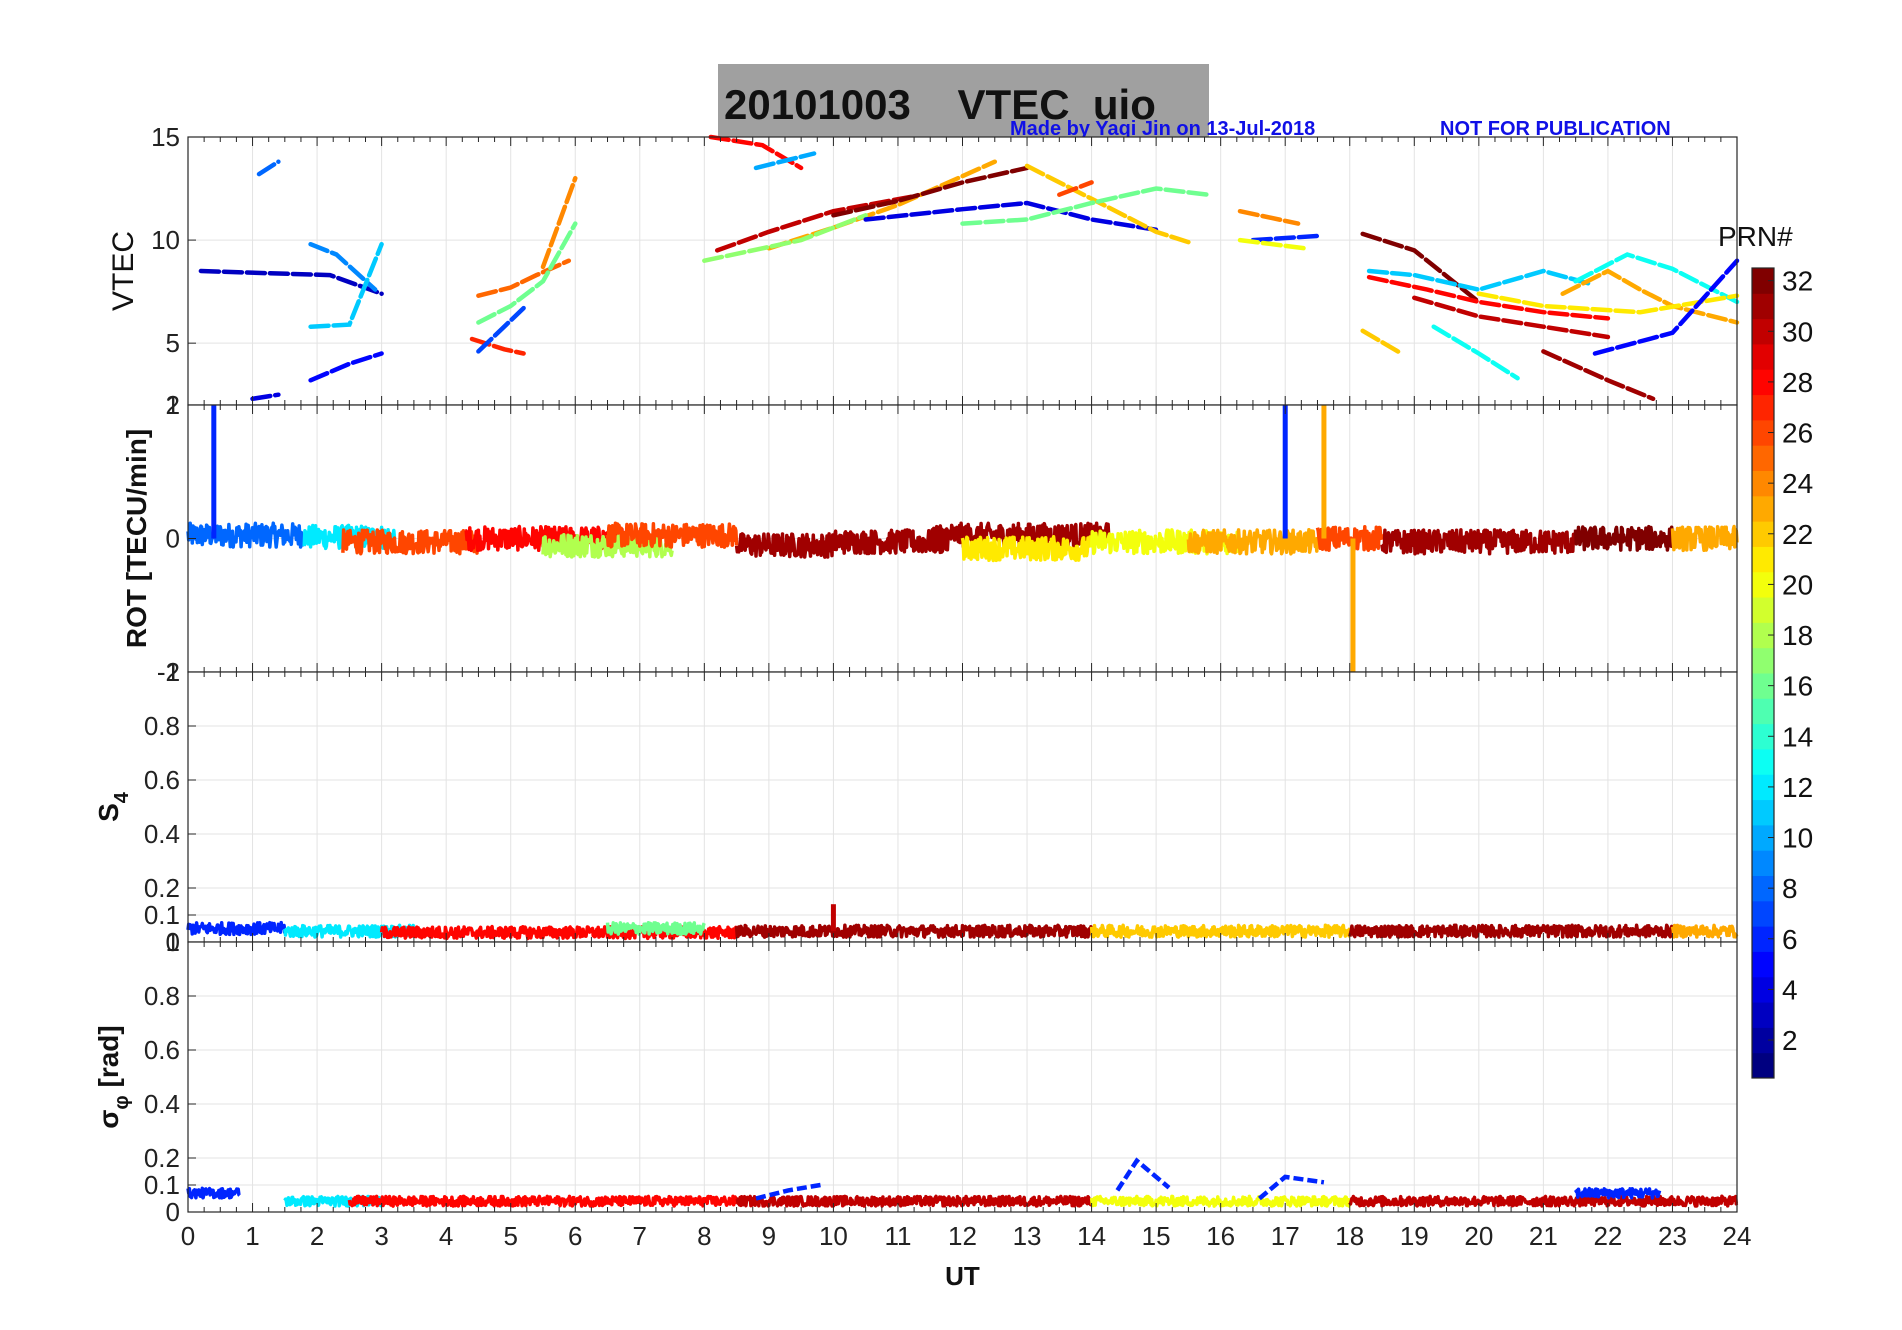  What do you see at coordinates (162, 834) in the screenshot?
I see `s4-ytick-label: 0.4` at bounding box center [162, 834].